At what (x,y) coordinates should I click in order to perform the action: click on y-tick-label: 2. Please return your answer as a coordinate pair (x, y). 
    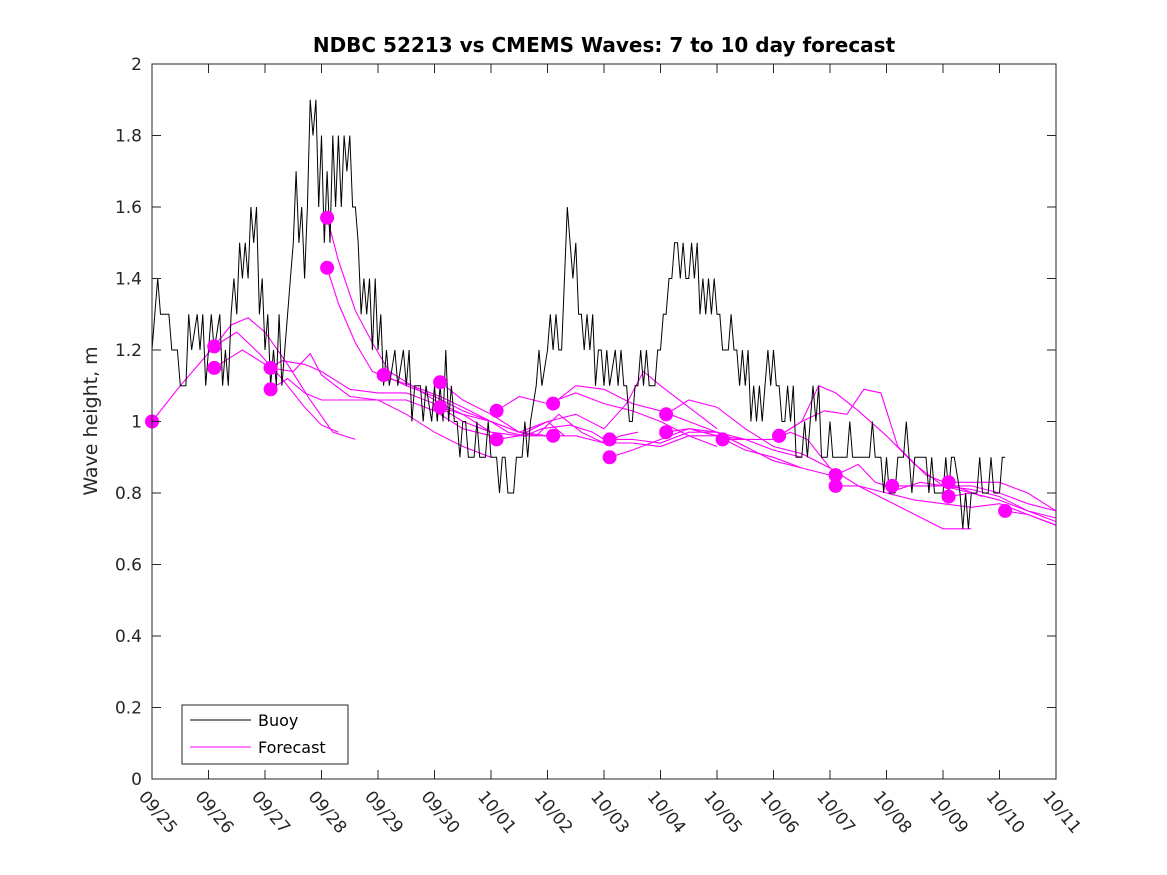
    Looking at the image, I should click on (136, 65).